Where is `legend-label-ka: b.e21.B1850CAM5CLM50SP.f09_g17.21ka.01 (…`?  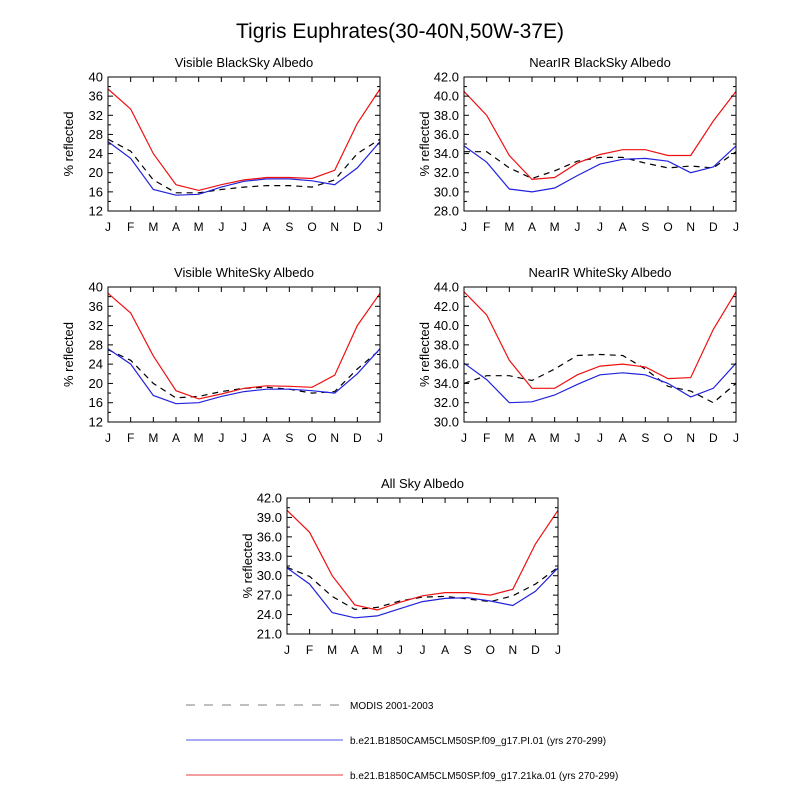
legend-label-ka: b.e21.B1850CAM5CLM50SP.f09_g17.21ka.01 (… is located at coordinates (484, 776).